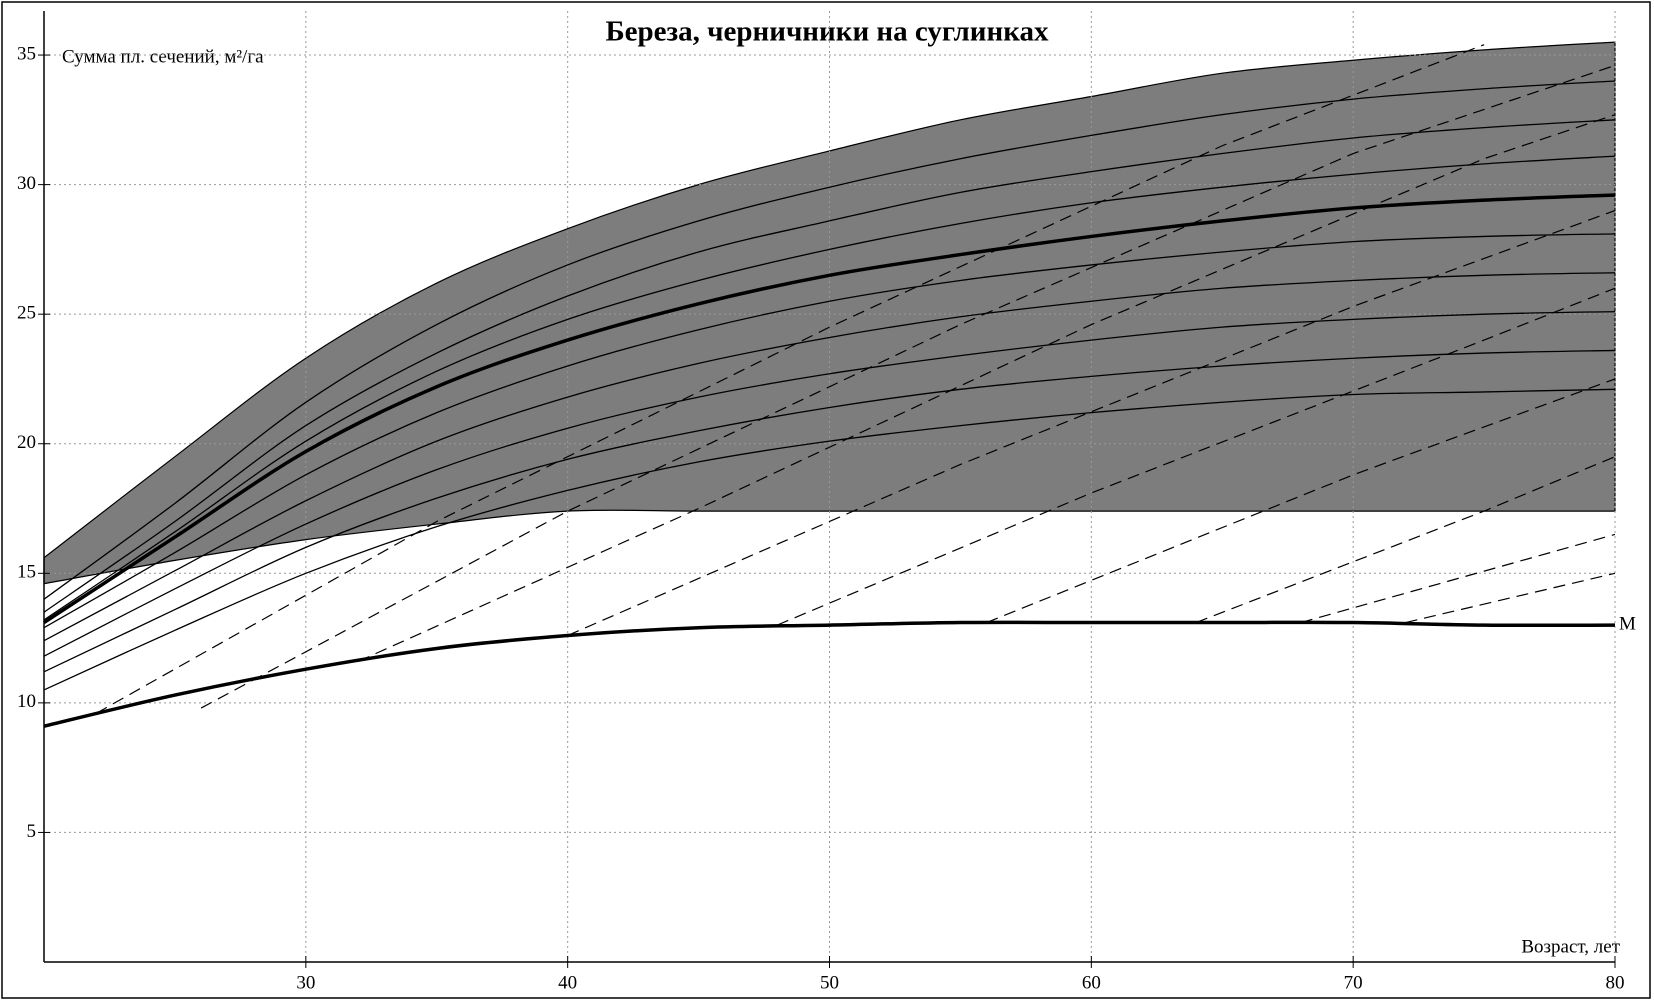  I want to click on y-axis-label: Сумма пл. сечений, м²/га, so click(163, 56).